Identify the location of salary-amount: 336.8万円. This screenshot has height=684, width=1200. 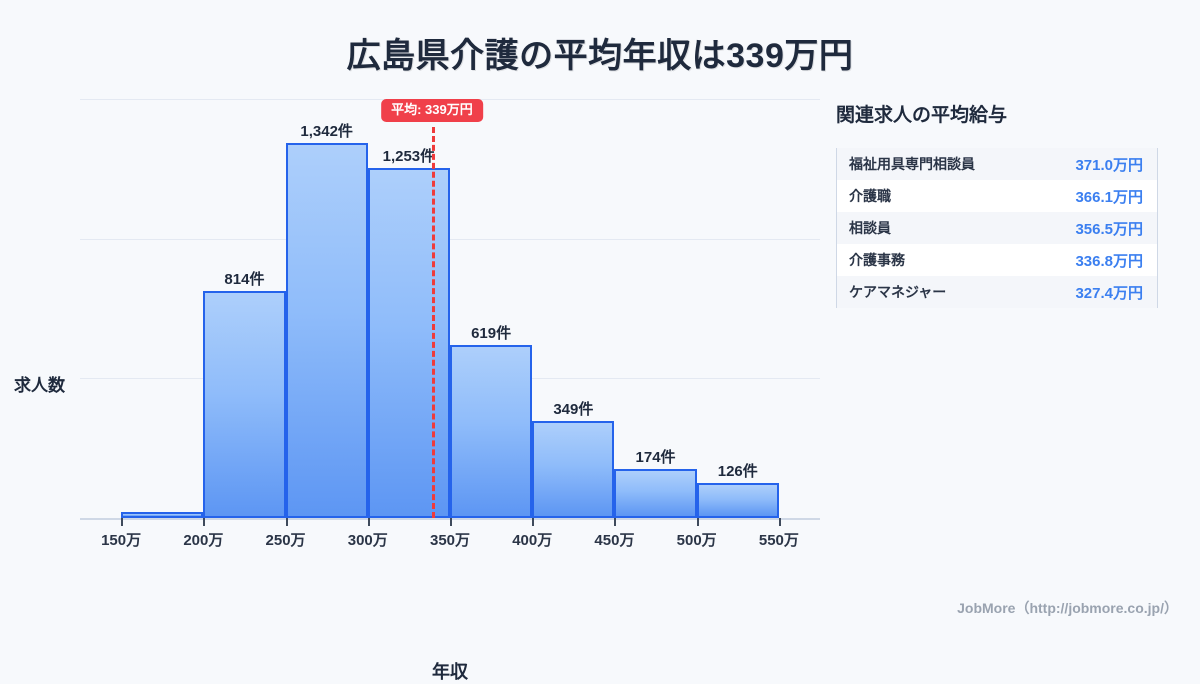
(1109, 261).